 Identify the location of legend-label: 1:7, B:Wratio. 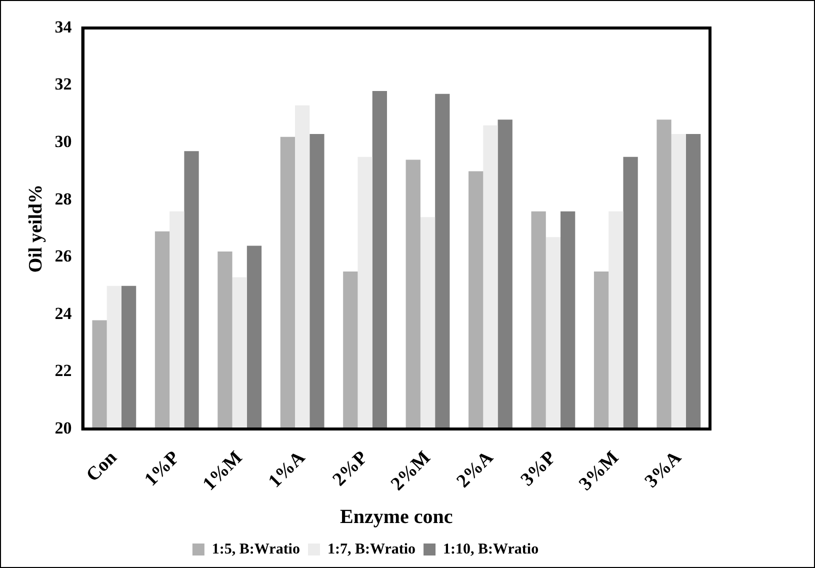
(371, 549).